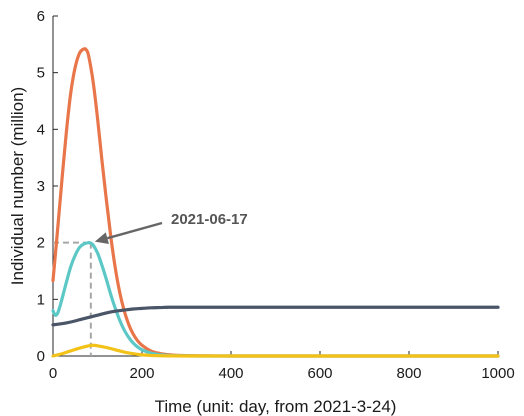  I want to click on x-tick-label: 400, so click(230, 373).